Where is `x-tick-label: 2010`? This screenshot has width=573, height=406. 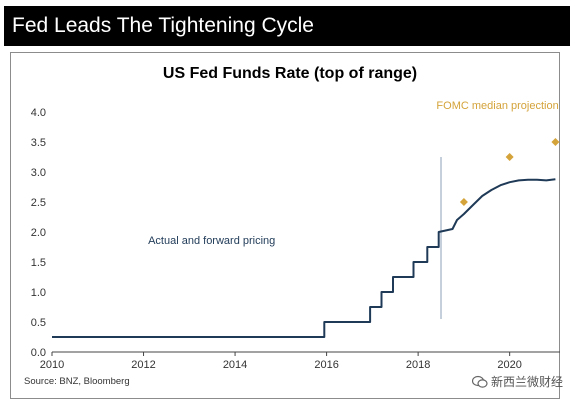 x-tick-label: 2010 is located at coordinates (52, 365).